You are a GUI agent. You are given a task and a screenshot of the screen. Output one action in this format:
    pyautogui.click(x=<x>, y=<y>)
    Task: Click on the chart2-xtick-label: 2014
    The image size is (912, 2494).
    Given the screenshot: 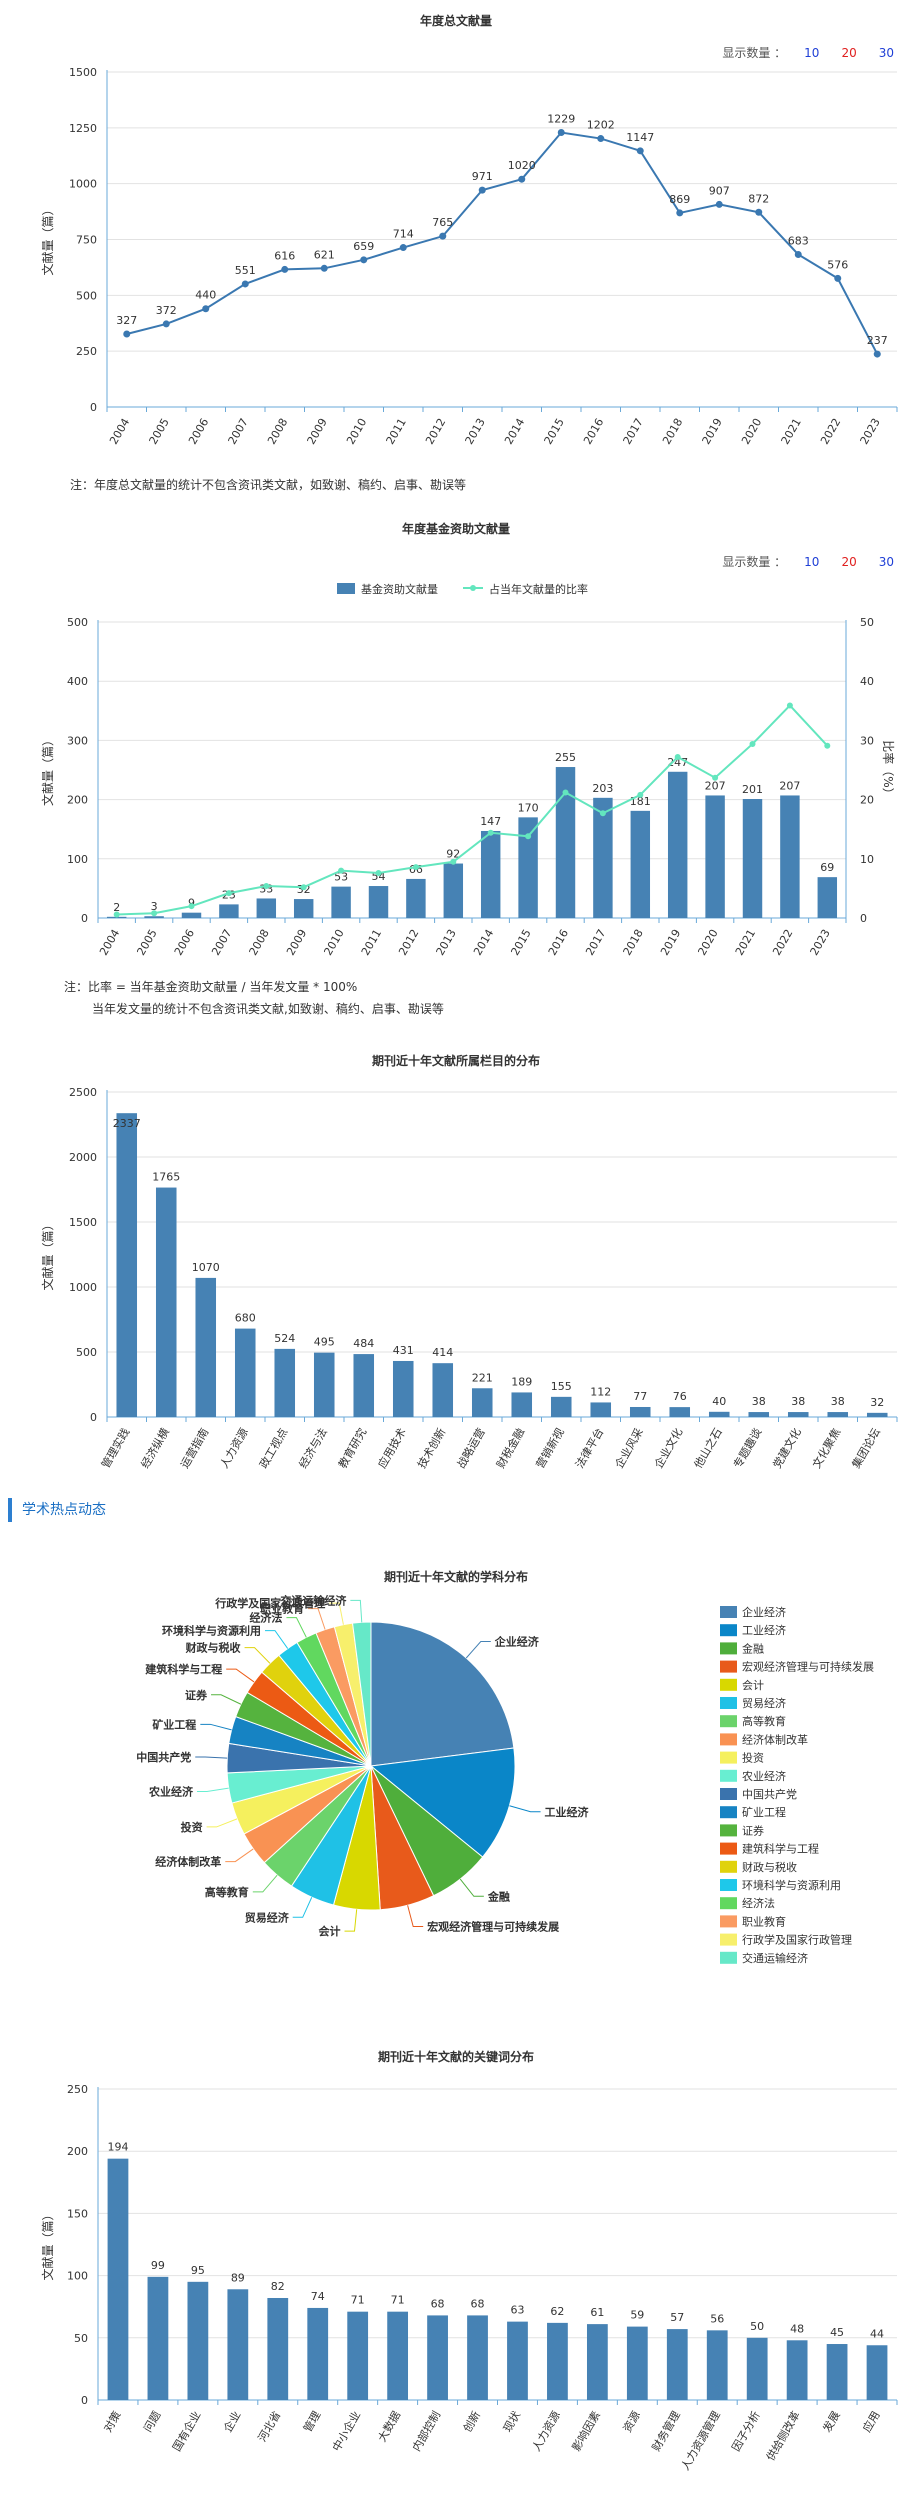 What is the action you would take?
    pyautogui.click(x=483, y=942)
    